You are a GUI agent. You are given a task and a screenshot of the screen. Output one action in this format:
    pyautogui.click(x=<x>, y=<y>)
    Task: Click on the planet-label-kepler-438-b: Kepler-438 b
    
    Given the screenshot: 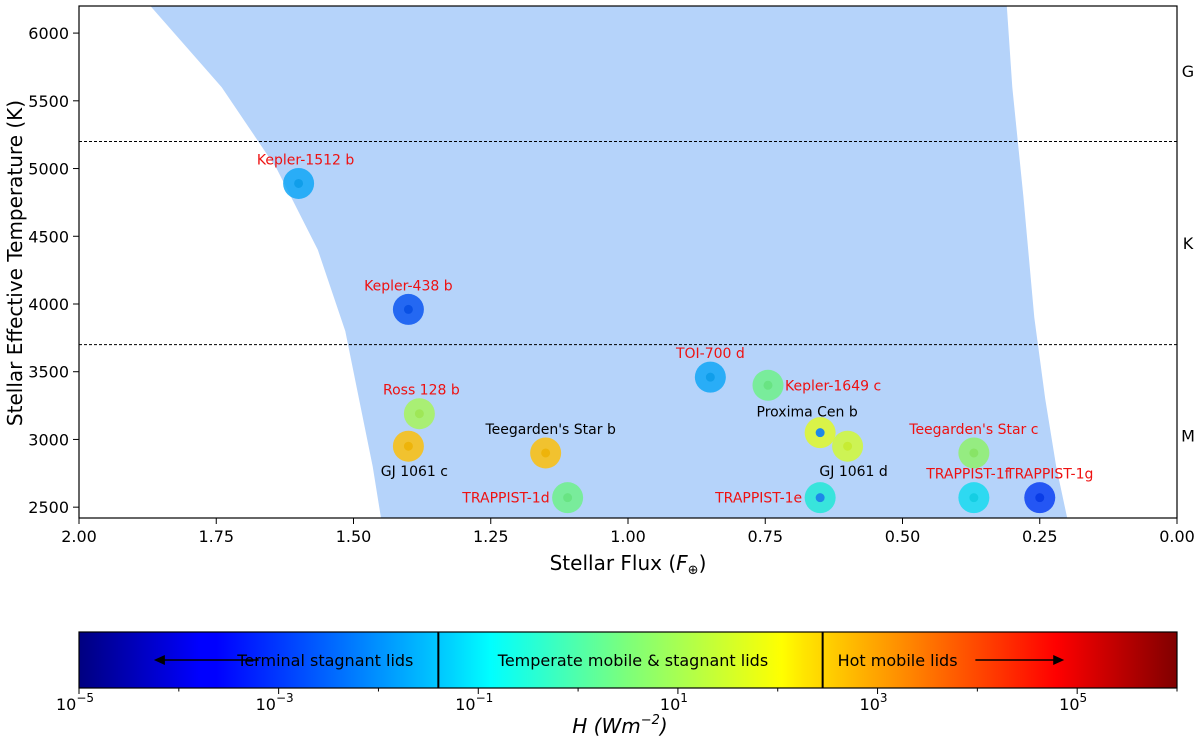 What is the action you would take?
    pyautogui.click(x=408, y=286)
    